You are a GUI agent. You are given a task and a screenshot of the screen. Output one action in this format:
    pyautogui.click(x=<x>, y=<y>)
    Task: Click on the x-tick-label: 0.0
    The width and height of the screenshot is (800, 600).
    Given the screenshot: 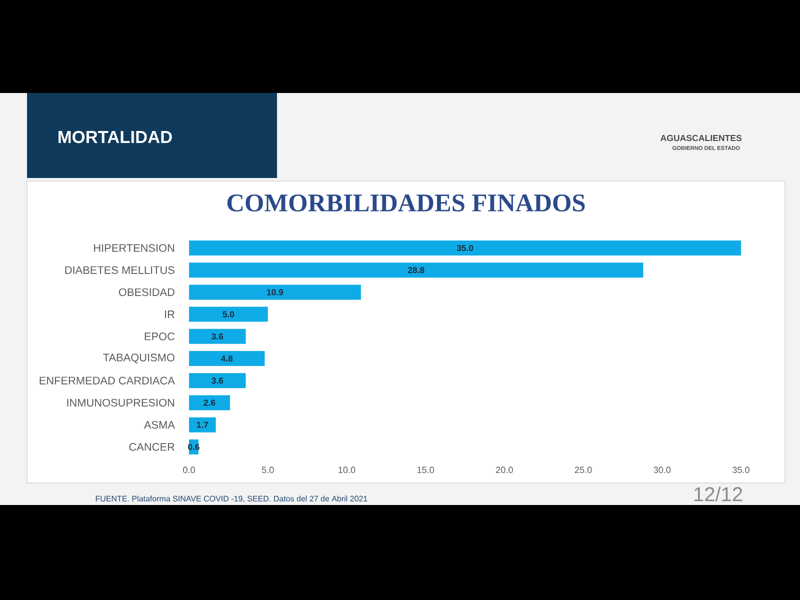 What is the action you would take?
    pyautogui.click(x=189, y=470)
    